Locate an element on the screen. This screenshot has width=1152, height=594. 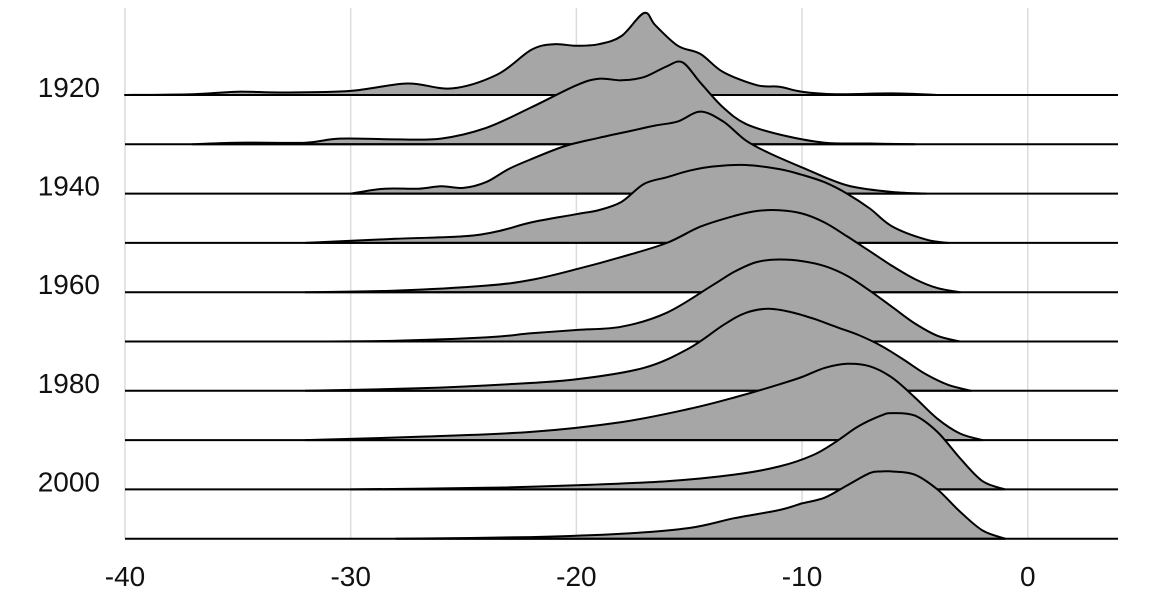
y-tick-label-1: 1940 is located at coordinates (69, 186).